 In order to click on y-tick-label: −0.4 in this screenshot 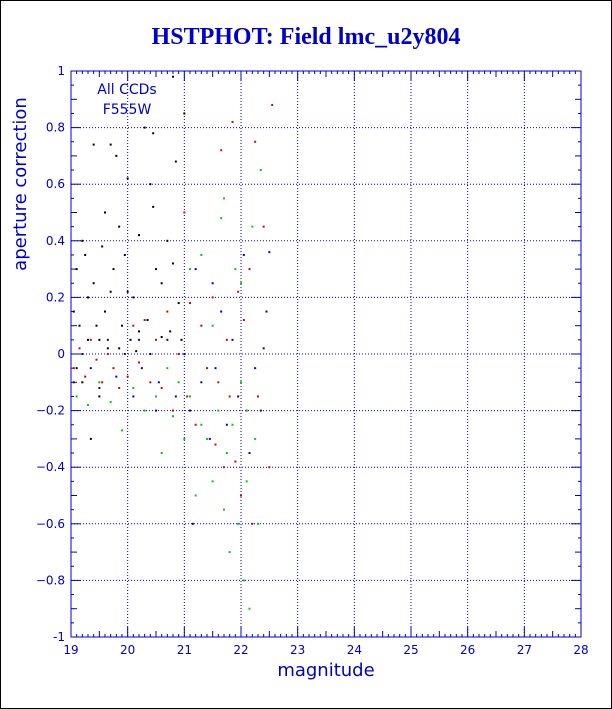, I will do `click(50, 467)`.